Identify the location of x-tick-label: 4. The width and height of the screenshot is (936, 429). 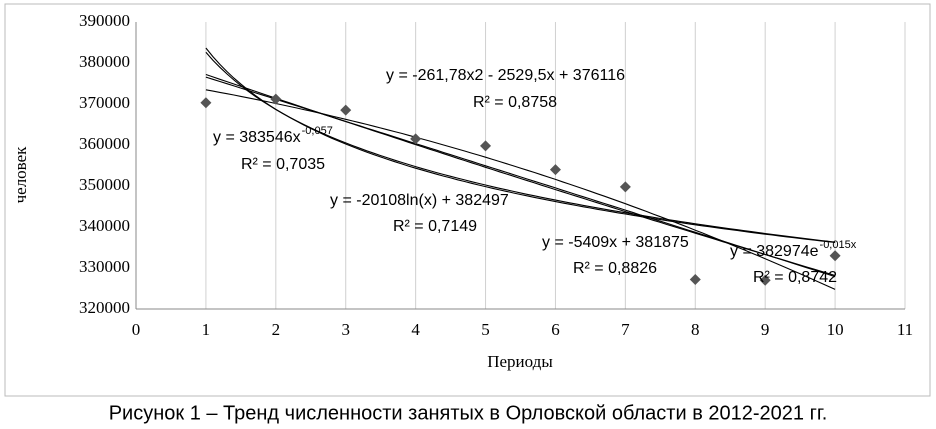
(415, 329).